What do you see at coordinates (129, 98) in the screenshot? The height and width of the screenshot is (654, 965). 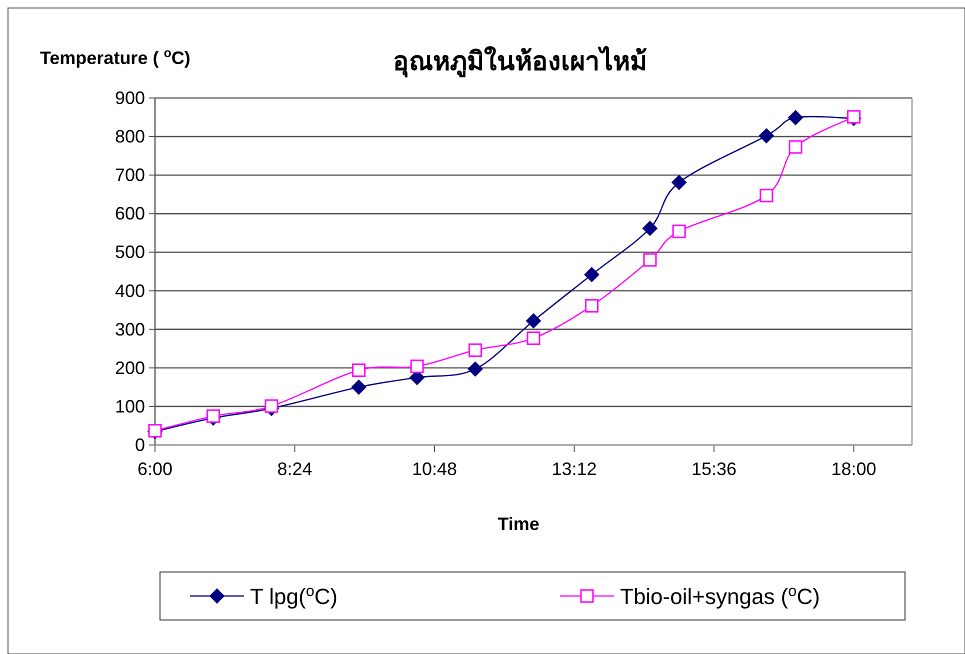 I see `y-tick-label: 900` at bounding box center [129, 98].